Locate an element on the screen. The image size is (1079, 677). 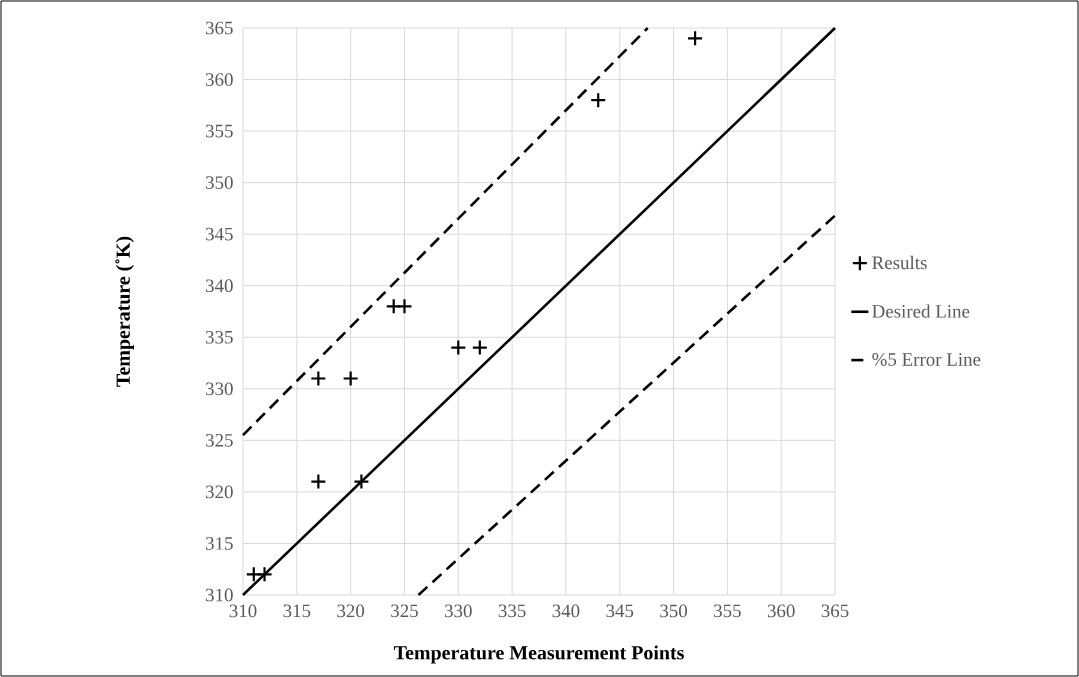
x-tick-label: 360 is located at coordinates (781, 611).